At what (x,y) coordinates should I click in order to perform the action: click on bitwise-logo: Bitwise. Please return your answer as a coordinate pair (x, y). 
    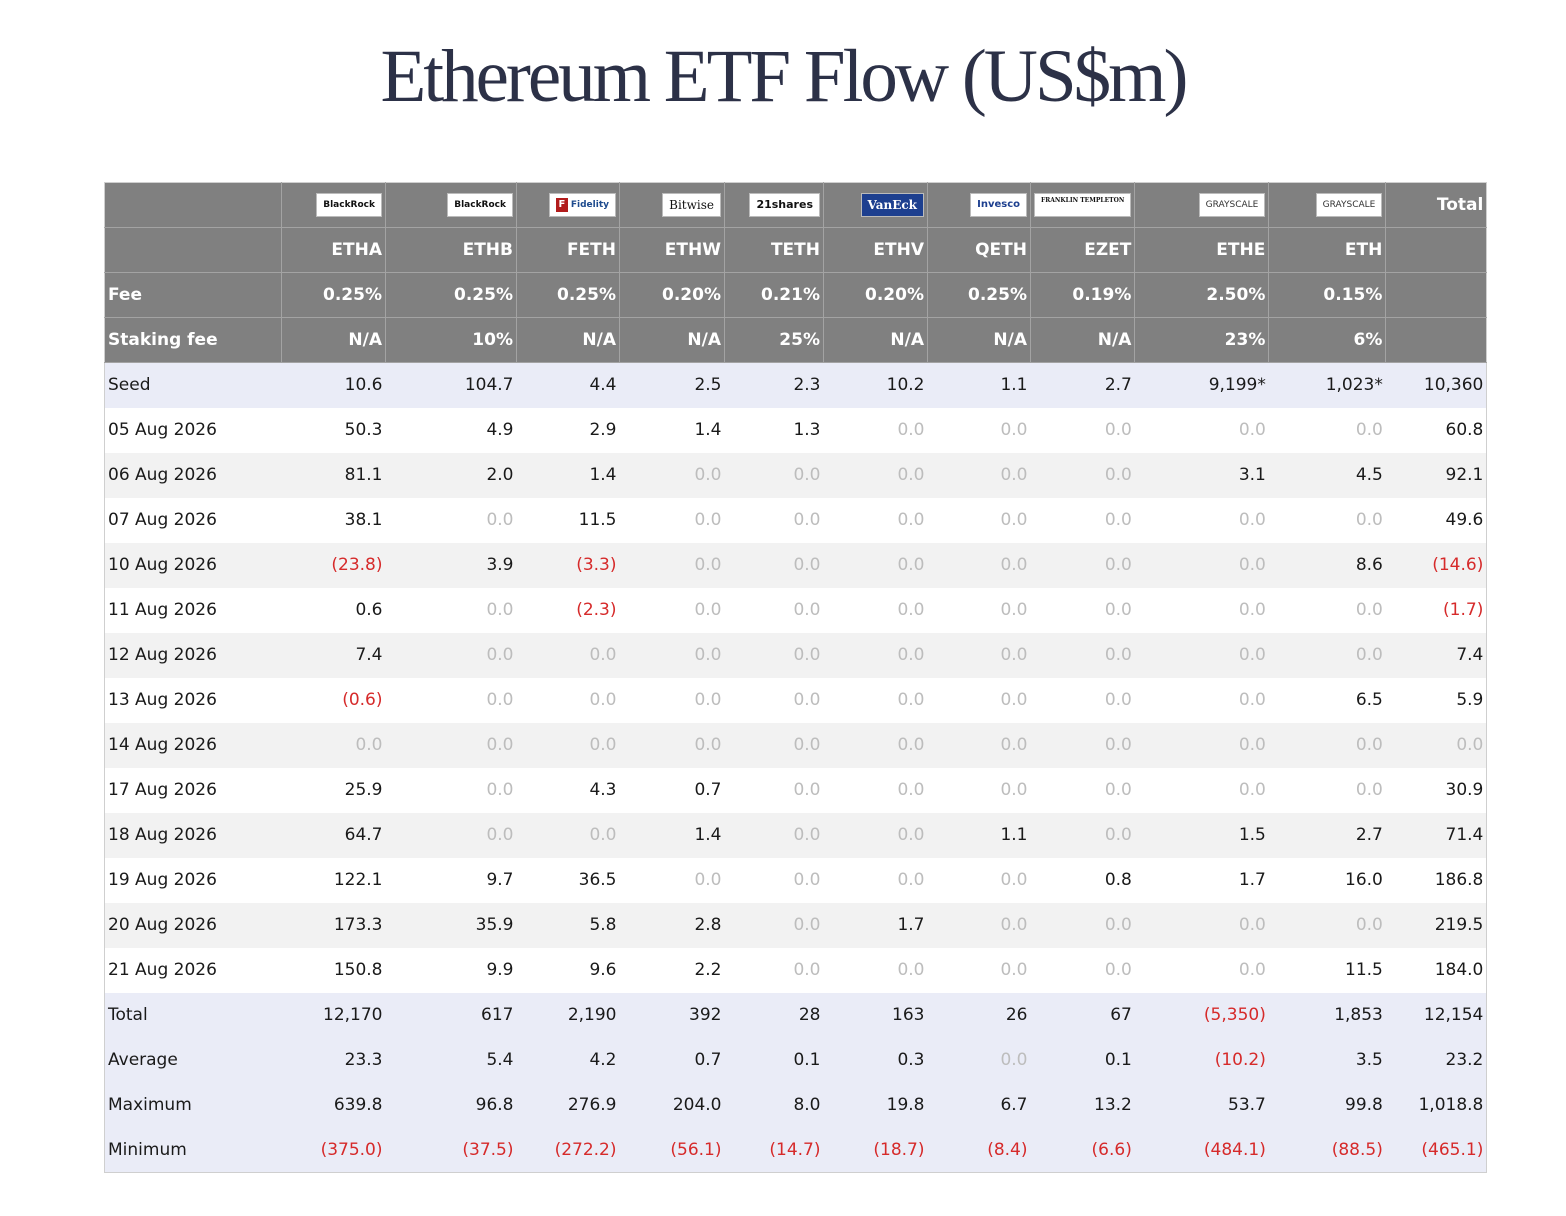
    Looking at the image, I should click on (691, 205).